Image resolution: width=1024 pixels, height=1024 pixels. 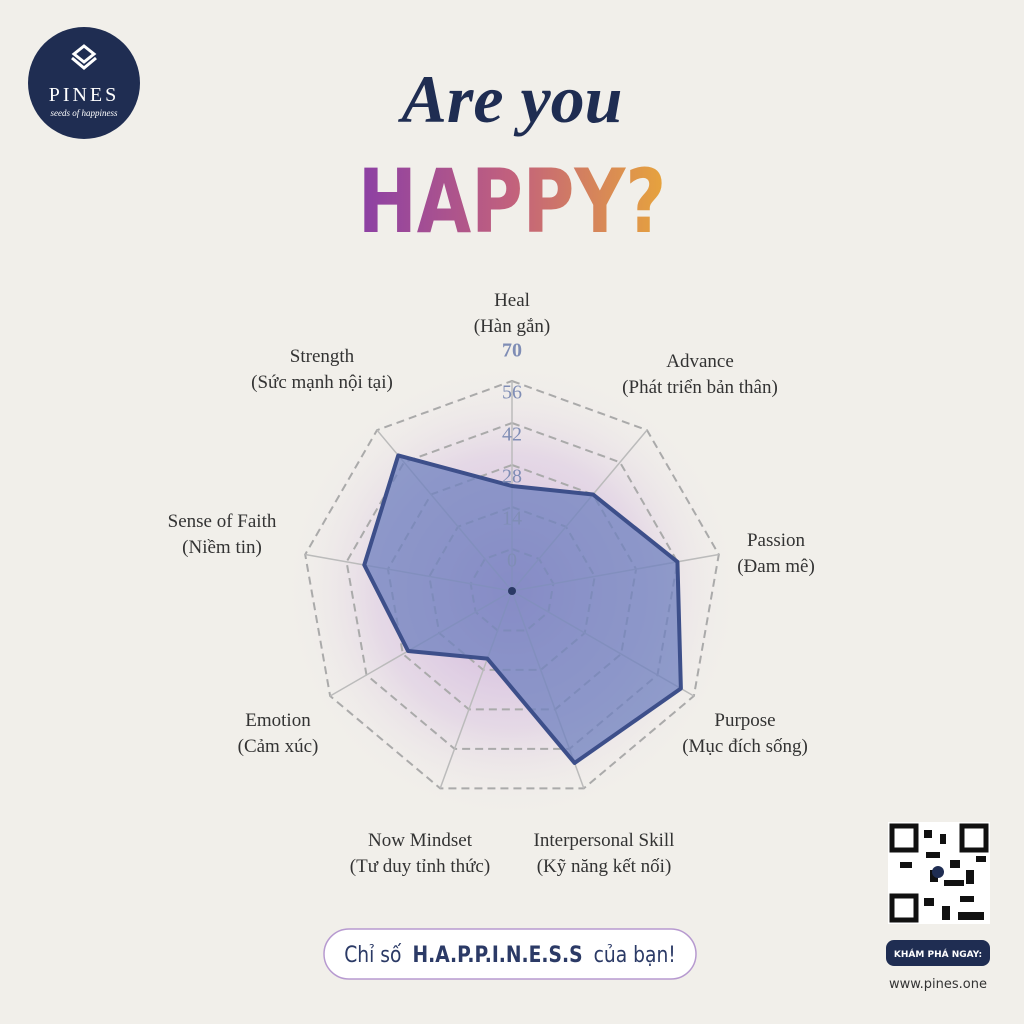 What do you see at coordinates (604, 840) in the screenshot?
I see `axis-label: Interpersonal Skill` at bounding box center [604, 840].